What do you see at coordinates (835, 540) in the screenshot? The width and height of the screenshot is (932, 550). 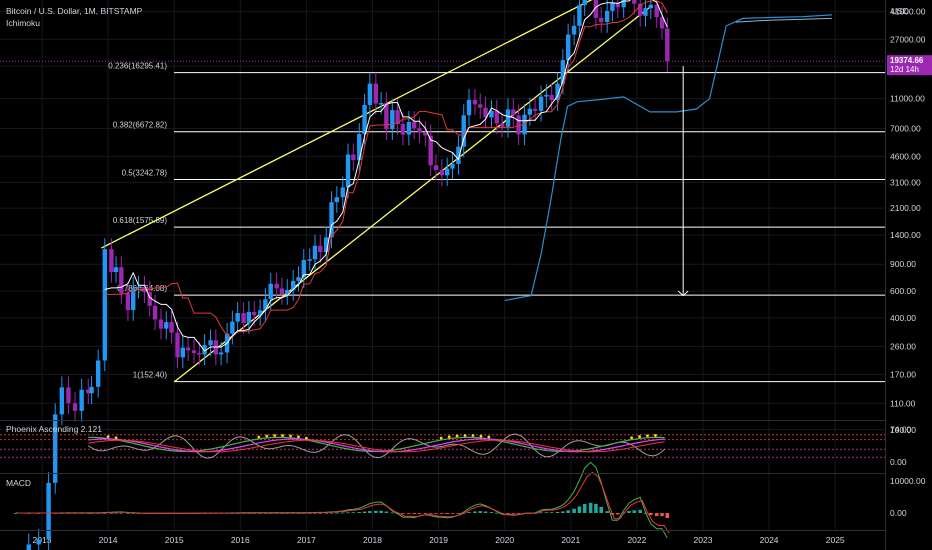 I see `time-axis-tick-label: 2025` at bounding box center [835, 540].